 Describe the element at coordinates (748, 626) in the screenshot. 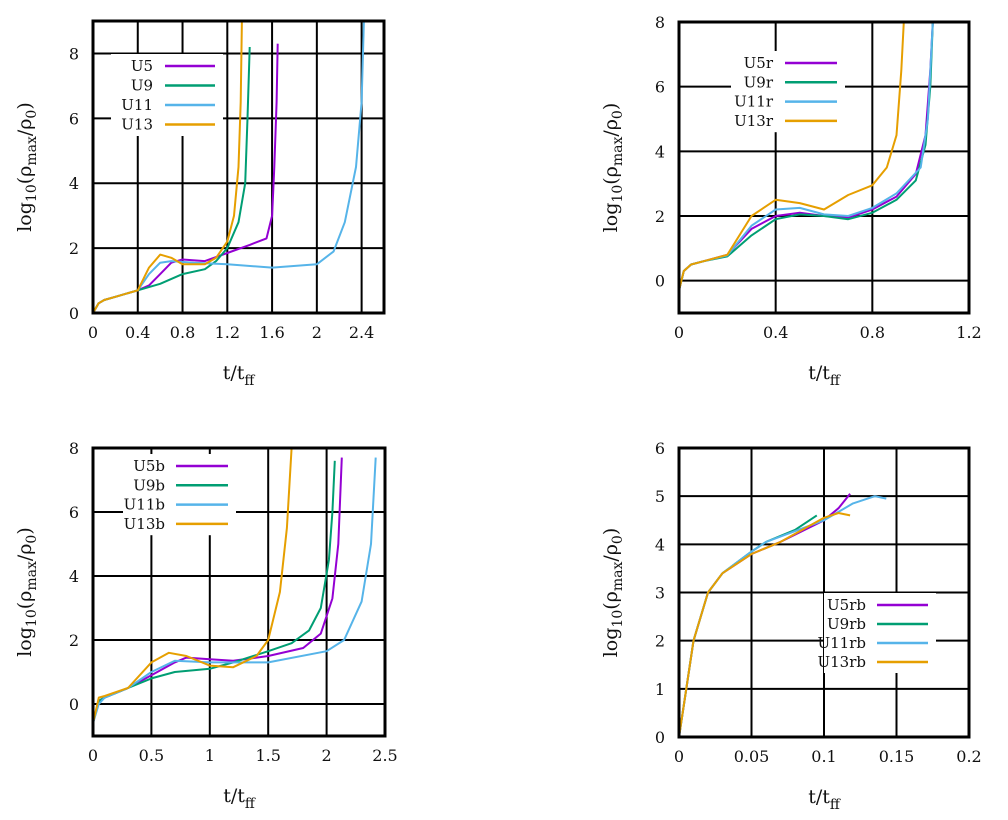

I see `series-line-U9rb` at that location.